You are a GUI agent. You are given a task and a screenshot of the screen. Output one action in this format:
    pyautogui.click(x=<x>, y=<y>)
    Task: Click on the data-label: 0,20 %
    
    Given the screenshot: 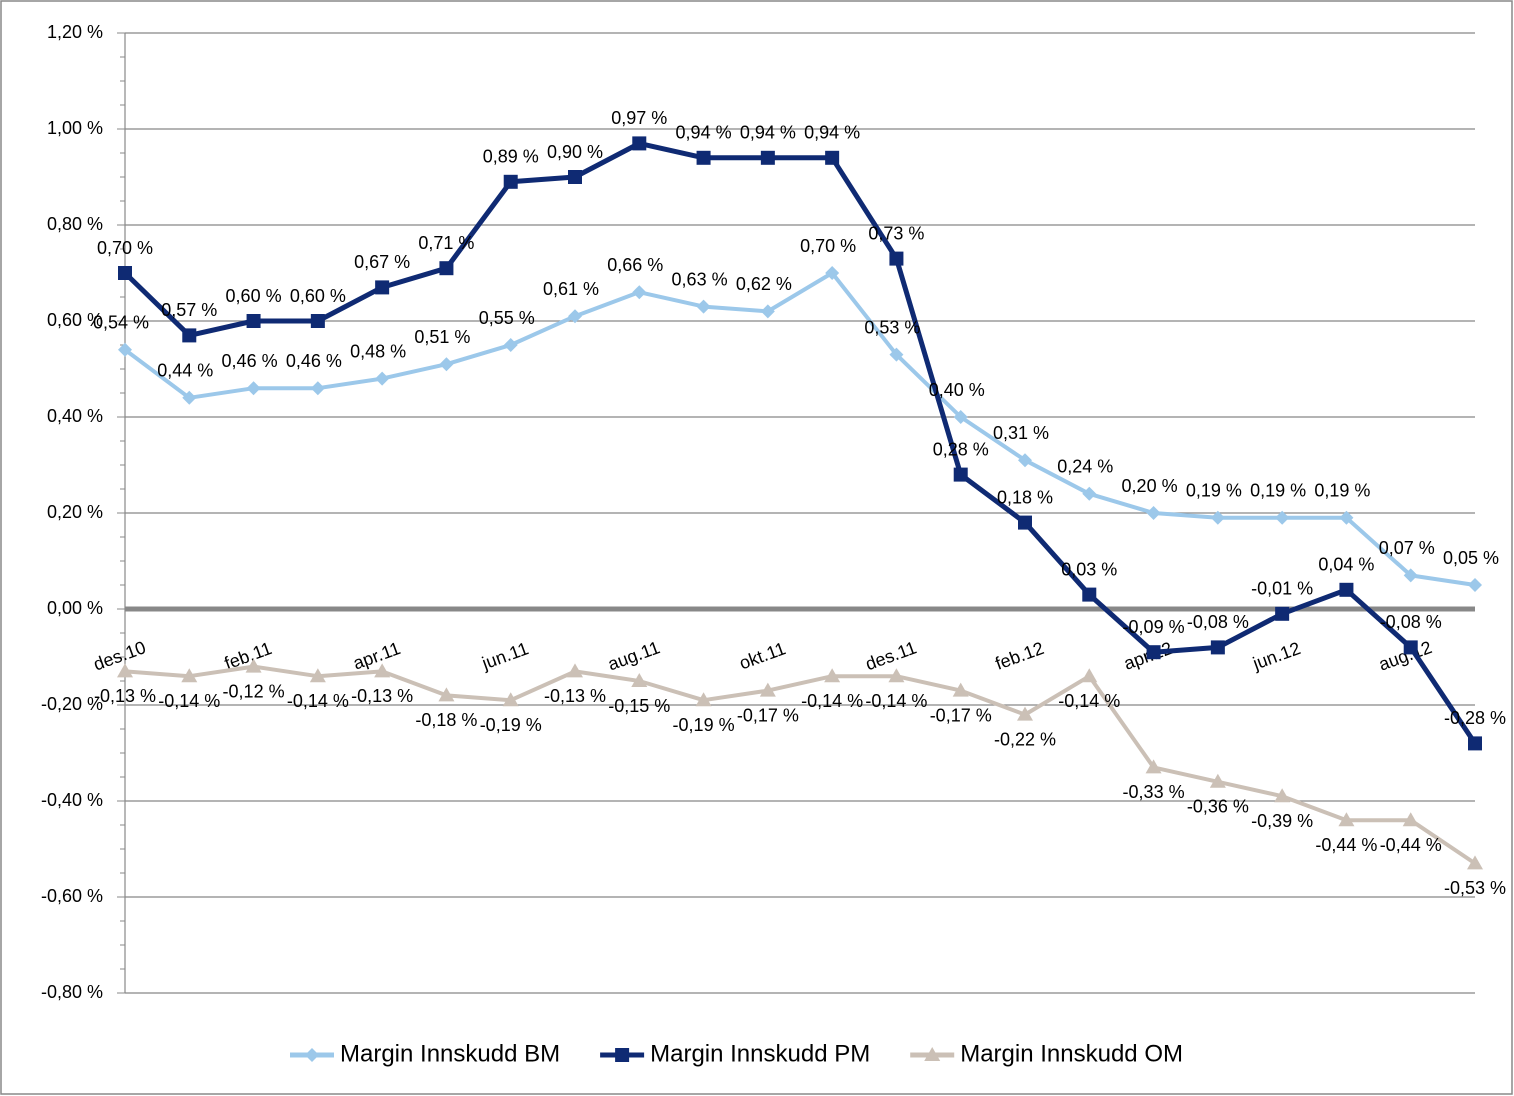 What is the action you would take?
    pyautogui.click(x=1150, y=486)
    